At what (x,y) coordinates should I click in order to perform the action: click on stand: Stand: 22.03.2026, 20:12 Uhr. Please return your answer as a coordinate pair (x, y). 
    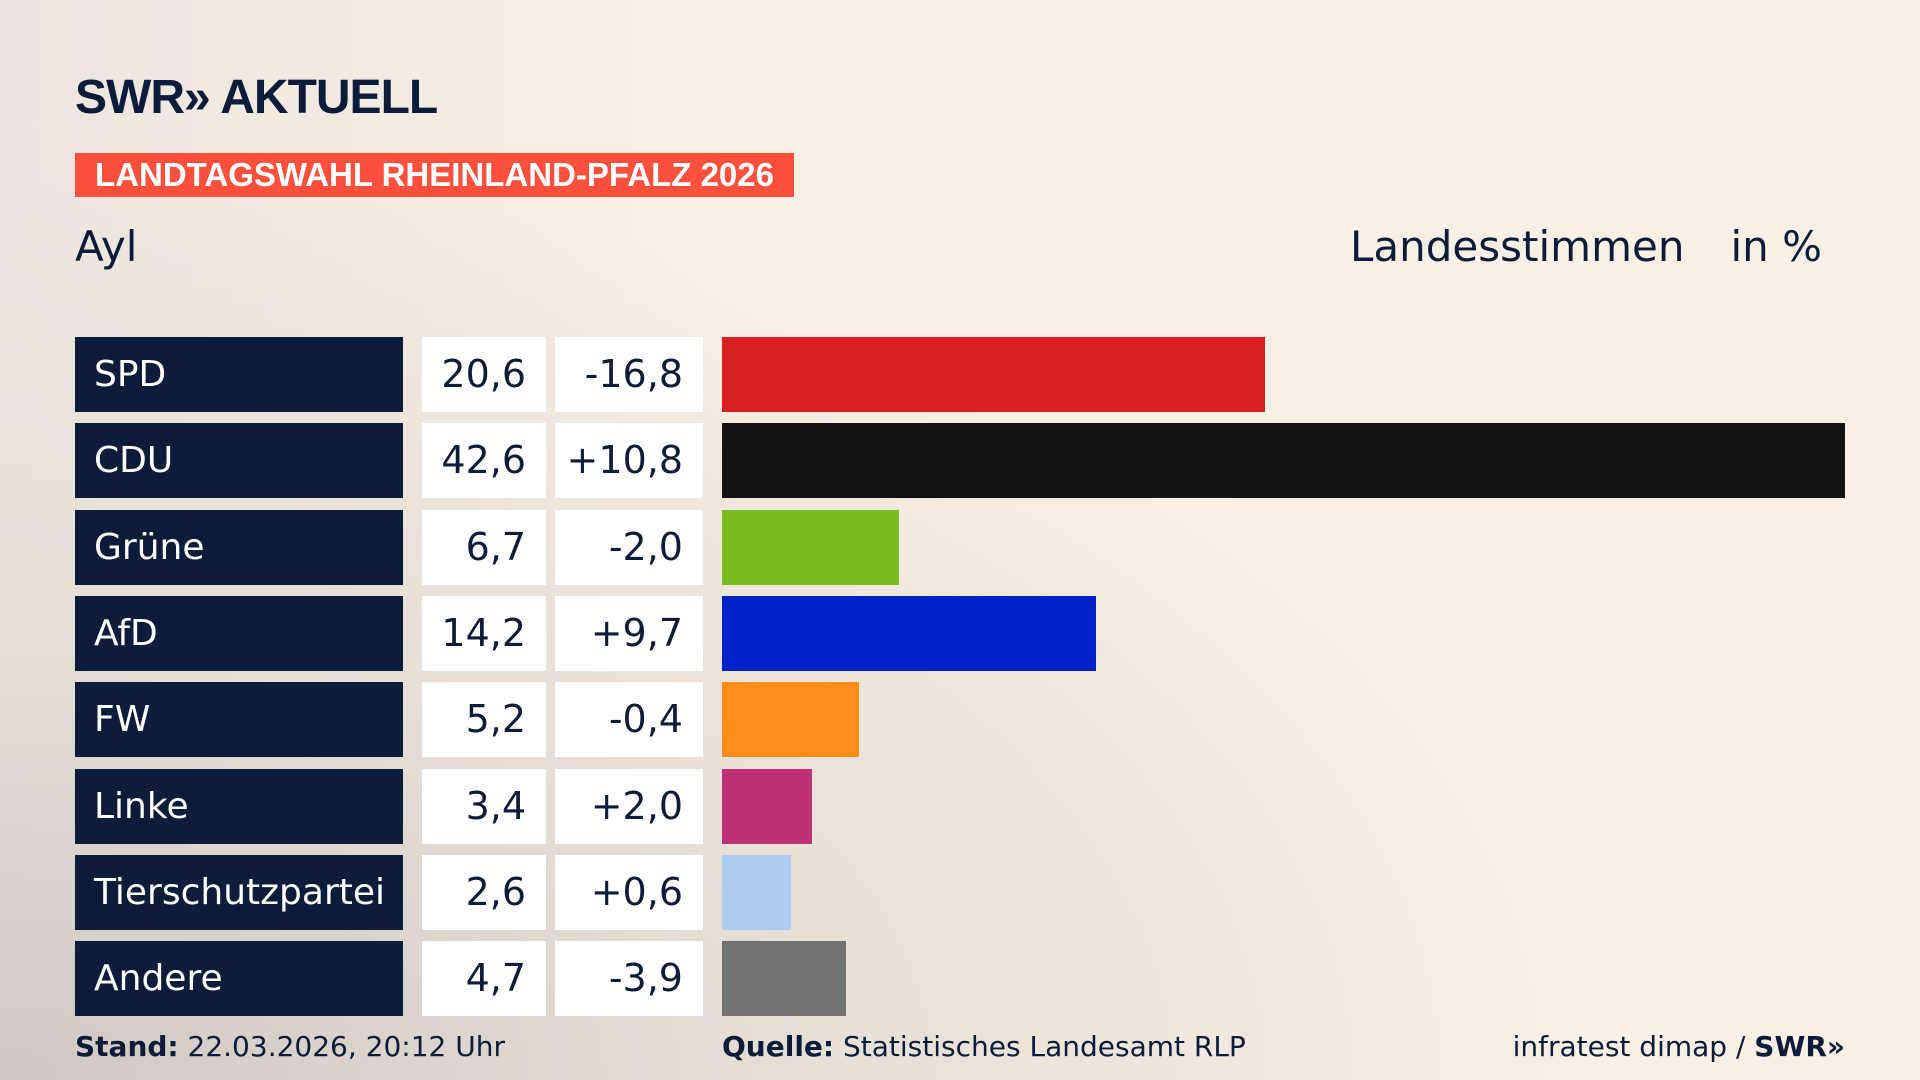
    Looking at the image, I should click on (290, 1046).